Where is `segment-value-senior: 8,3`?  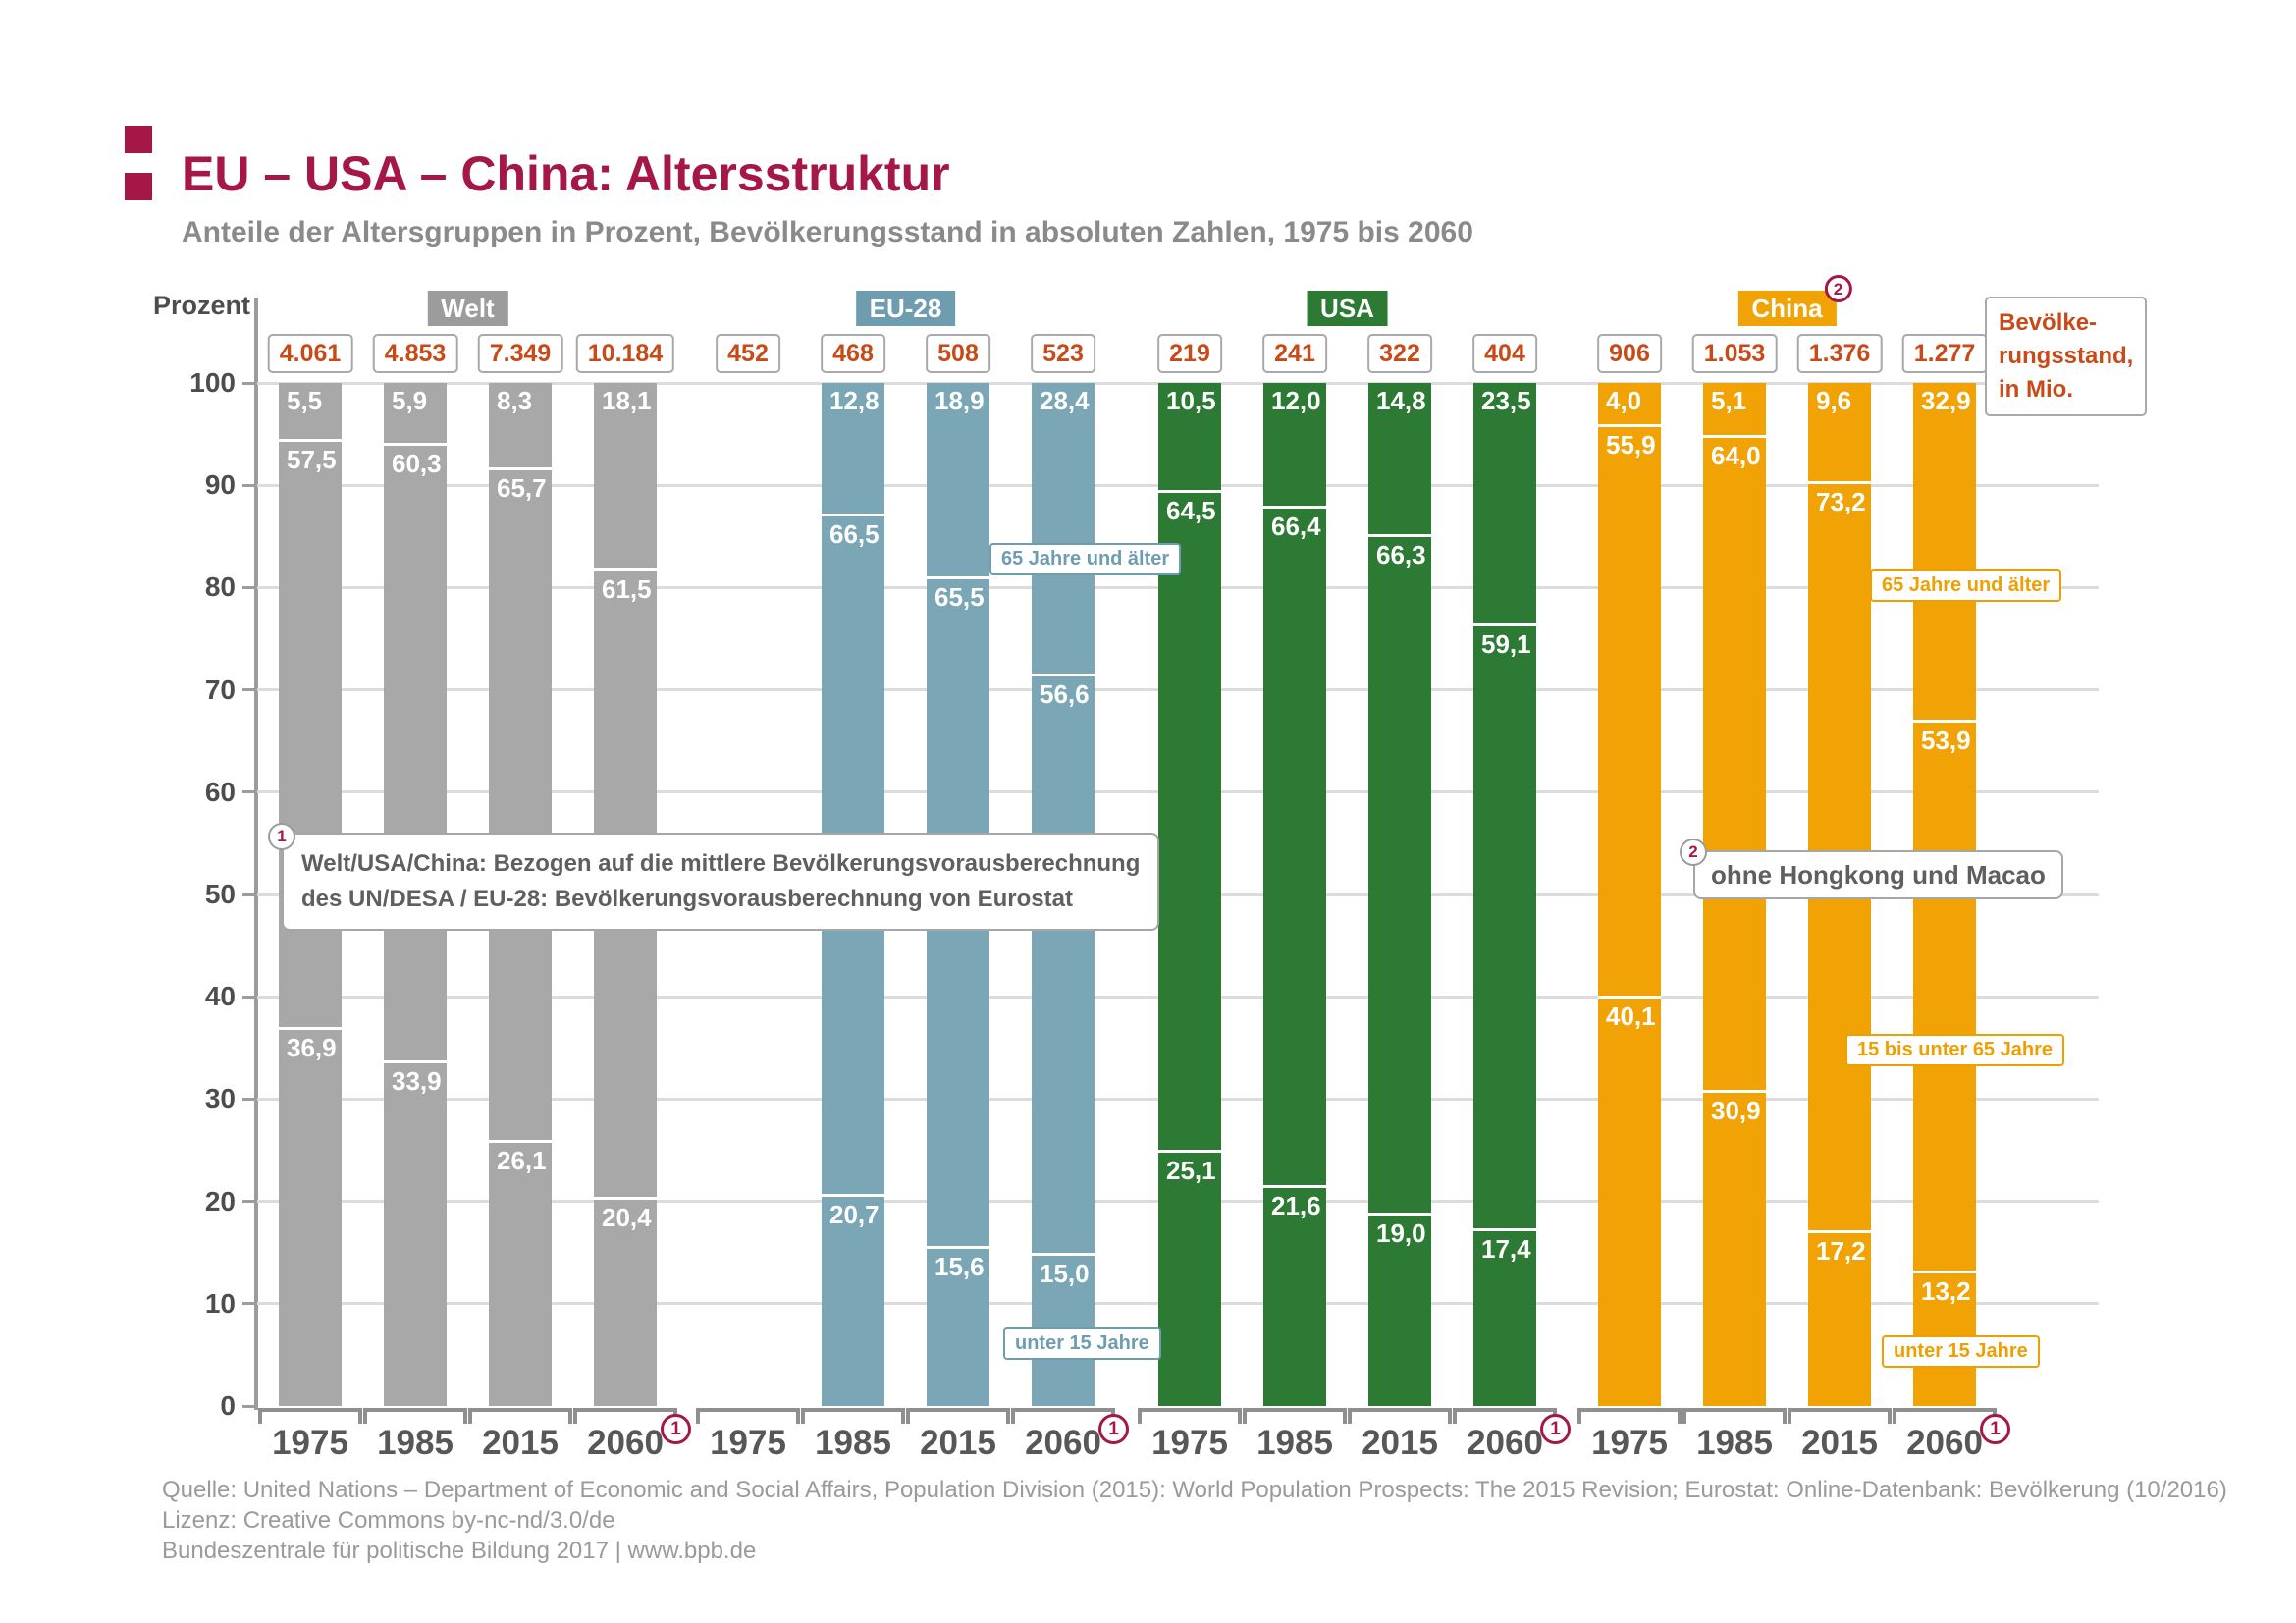
segment-value-senior: 8,3 is located at coordinates (515, 401).